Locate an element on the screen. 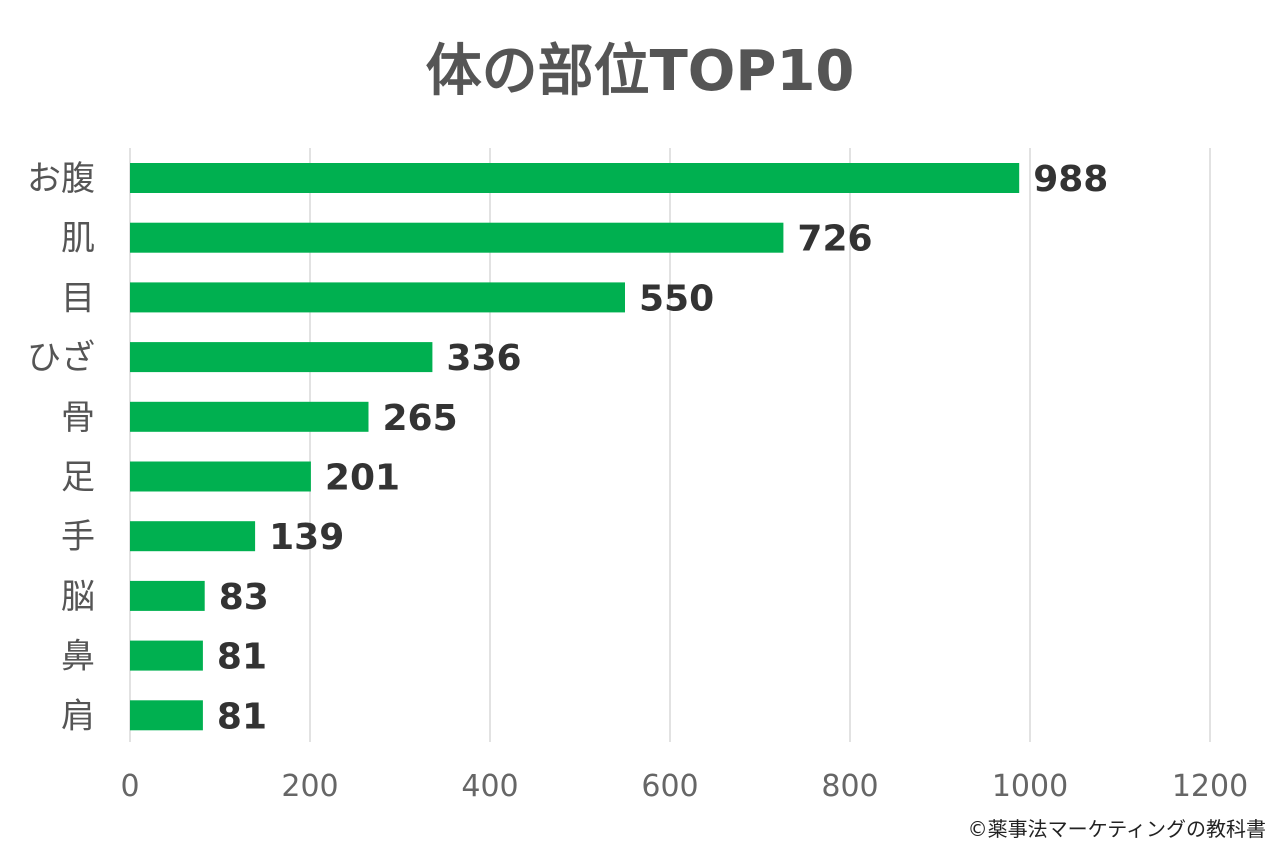 This screenshot has width=1280, height=852. chart-title: 体の部位TOP10 is located at coordinates (640, 71).